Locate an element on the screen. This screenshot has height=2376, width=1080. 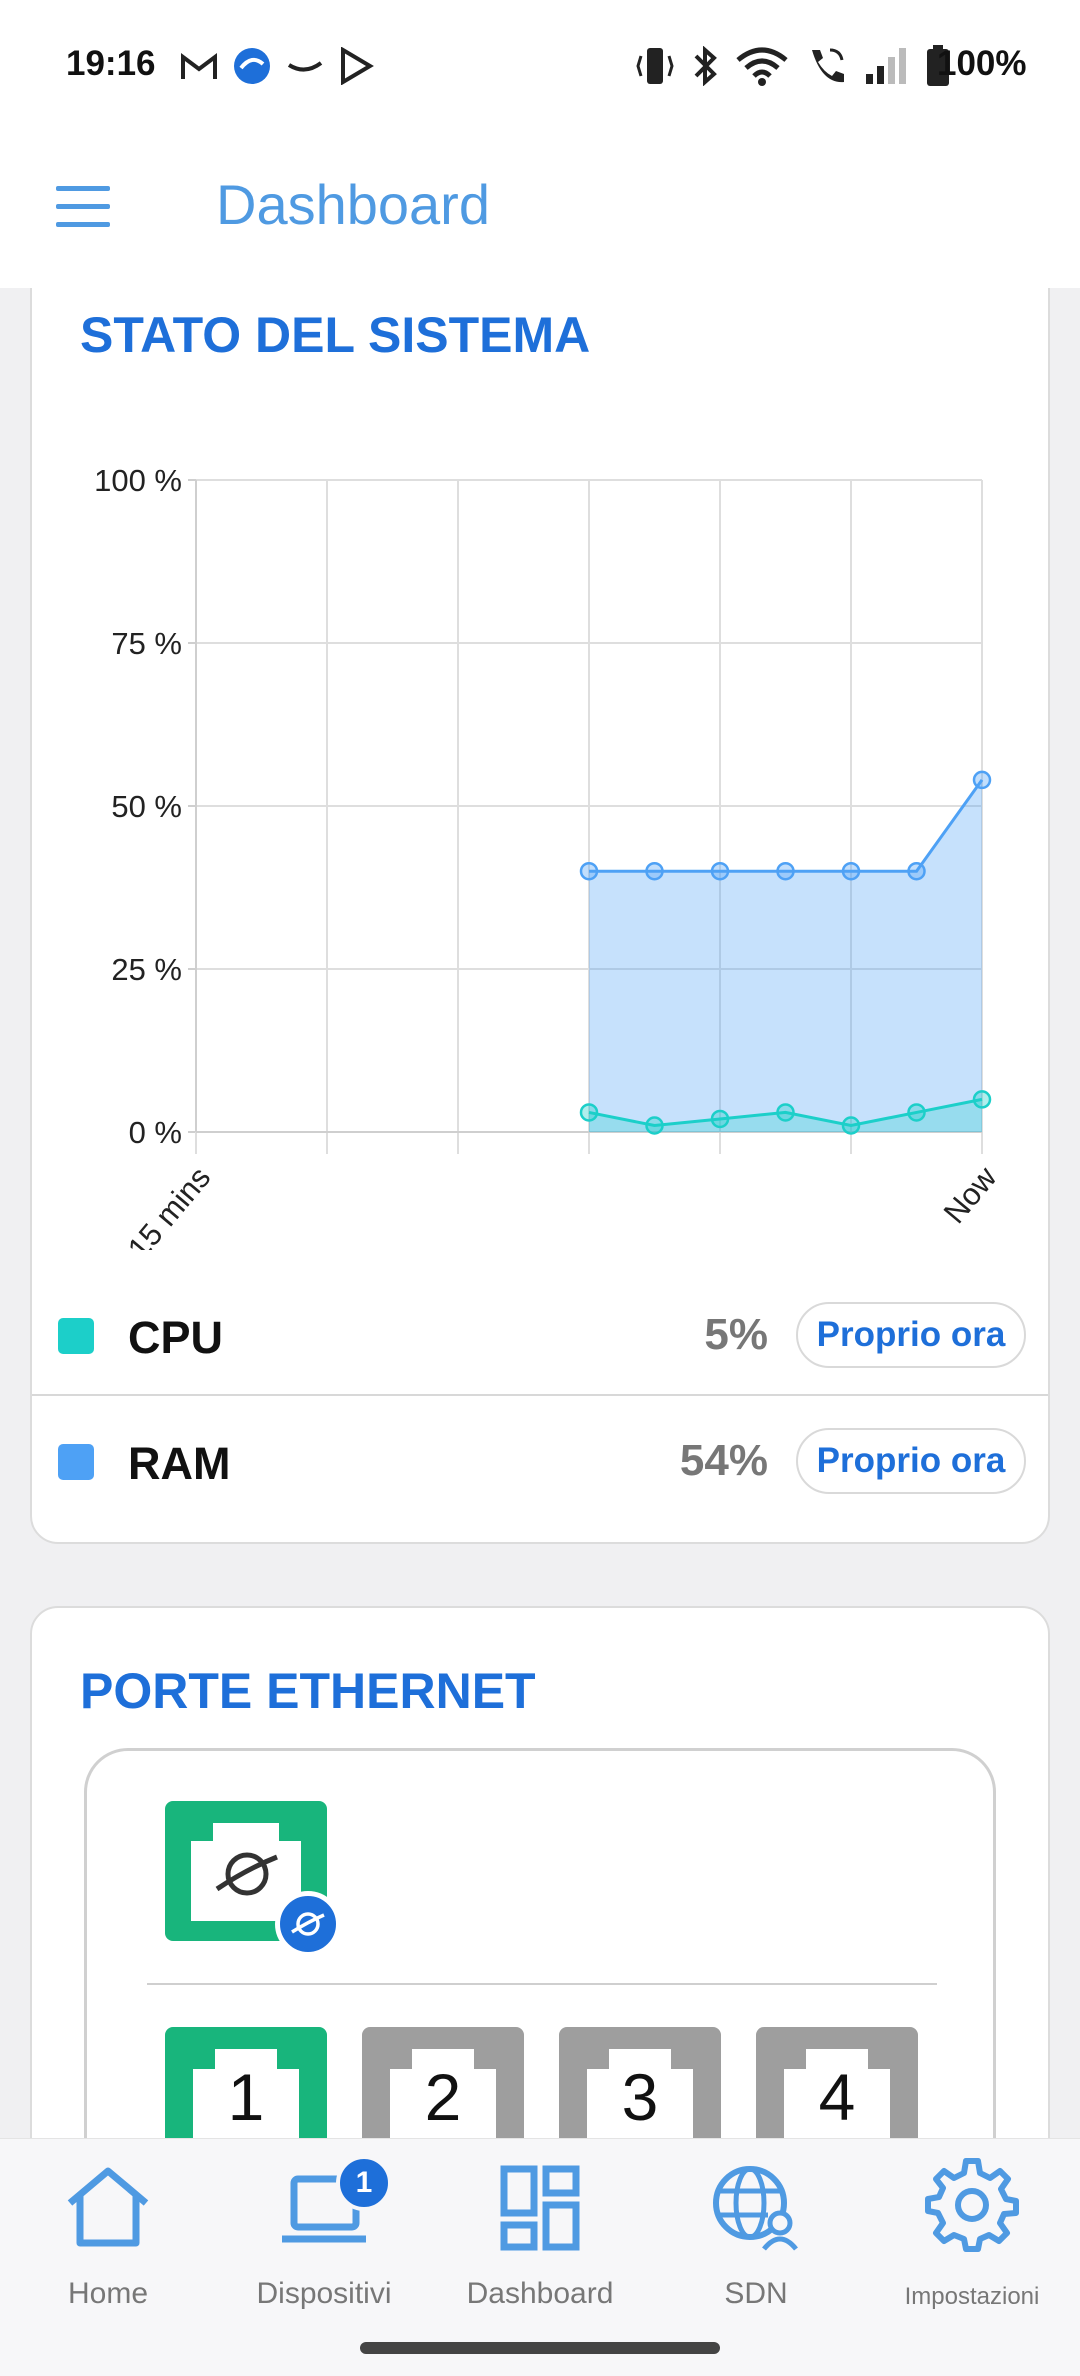
bluetooth-icon is located at coordinates (705, 66).